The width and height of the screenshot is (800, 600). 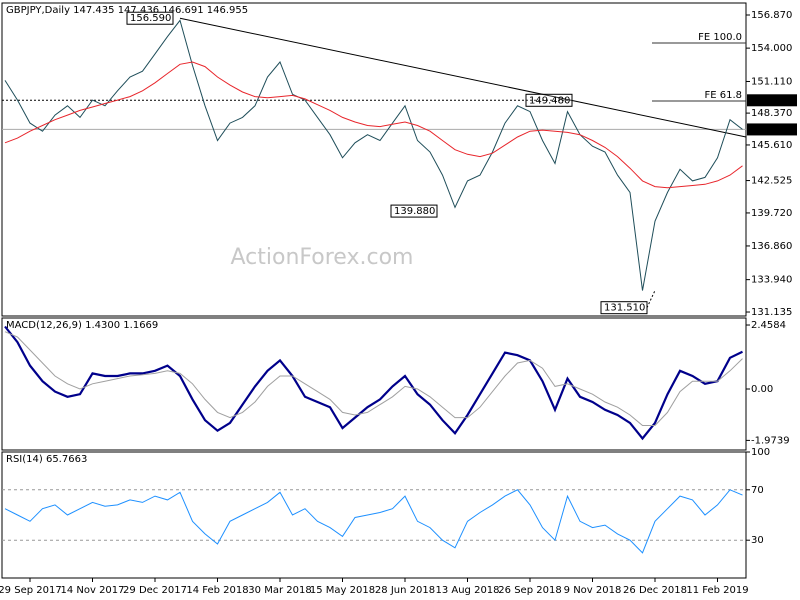 What do you see at coordinates (155, 590) in the screenshot?
I see `x-tick-label: 29 Dec 2017` at bounding box center [155, 590].